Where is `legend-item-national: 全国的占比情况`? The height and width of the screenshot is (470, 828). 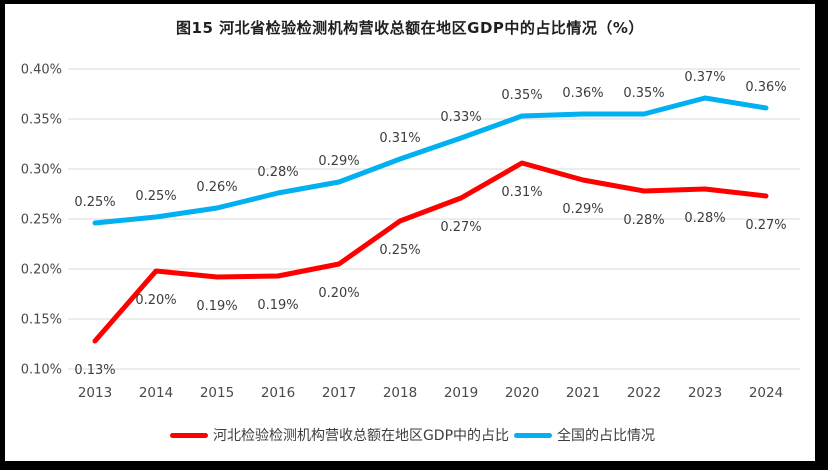 legend-item-national: 全国的占比情况 is located at coordinates (582, 435).